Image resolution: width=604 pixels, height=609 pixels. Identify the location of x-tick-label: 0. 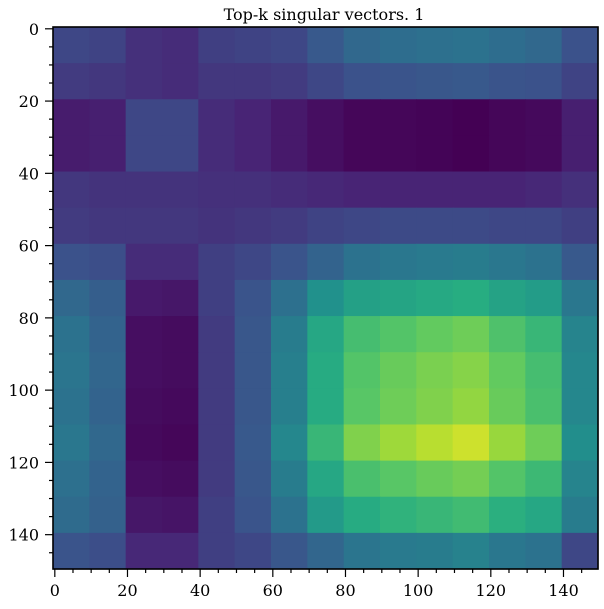
(55, 590).